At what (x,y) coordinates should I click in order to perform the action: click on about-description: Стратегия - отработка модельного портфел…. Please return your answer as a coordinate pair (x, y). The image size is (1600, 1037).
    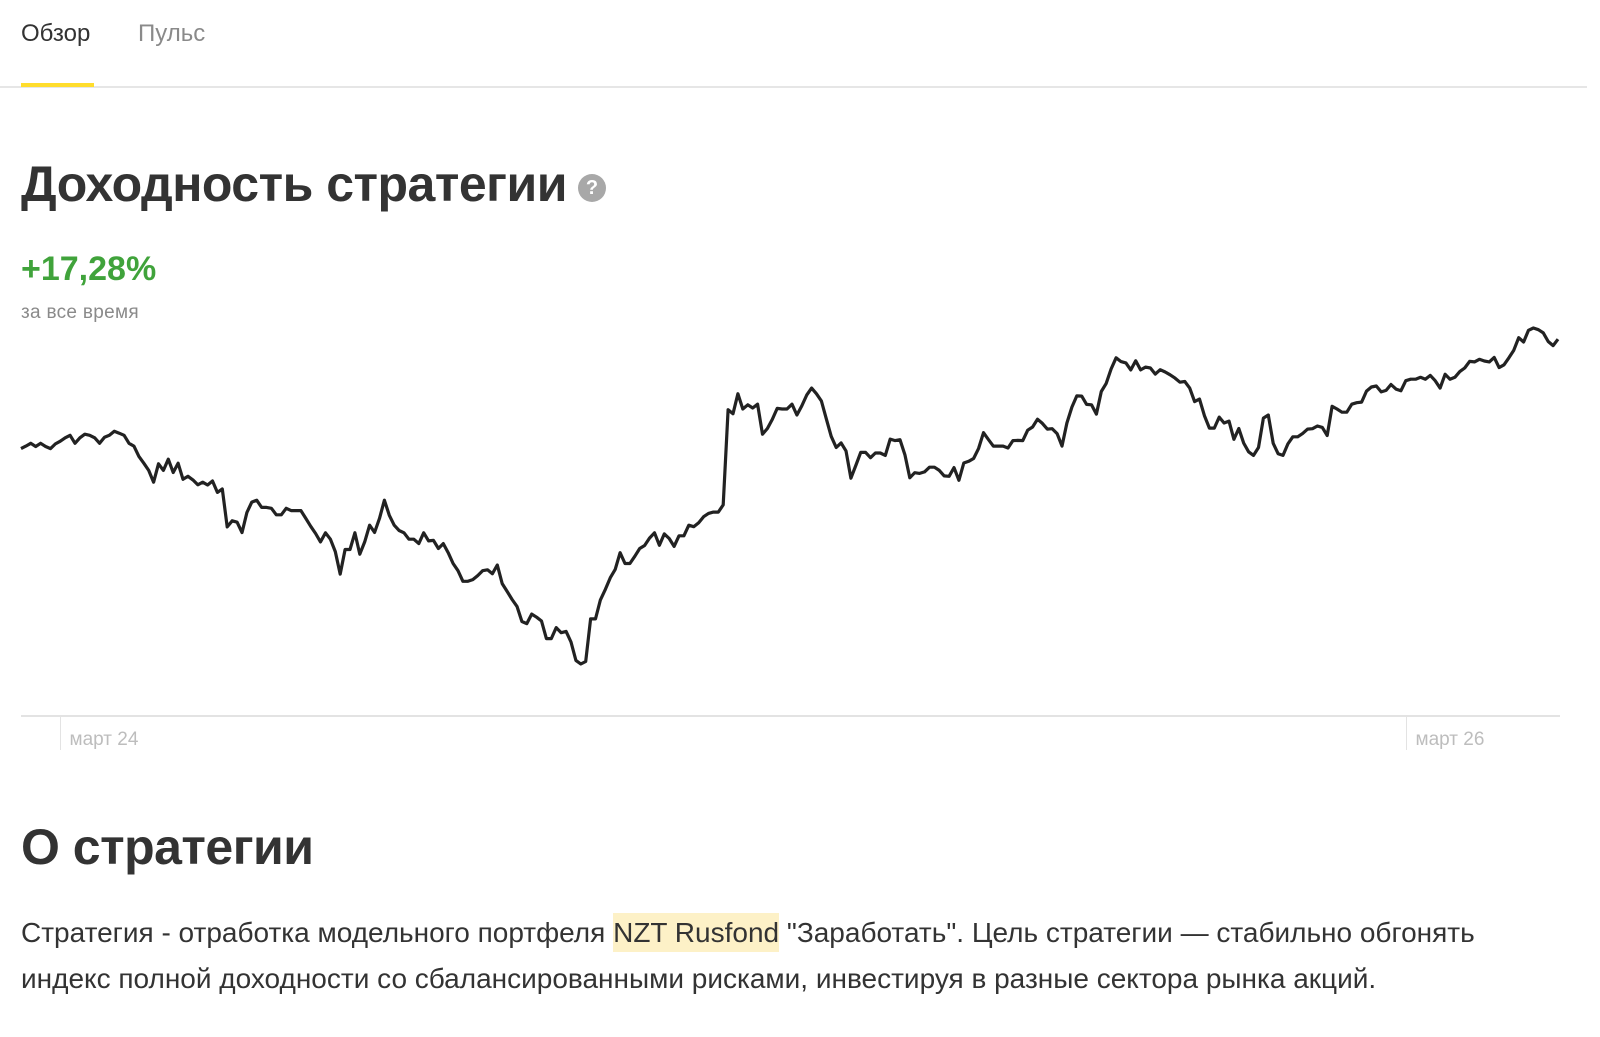
    Looking at the image, I should click on (781, 956).